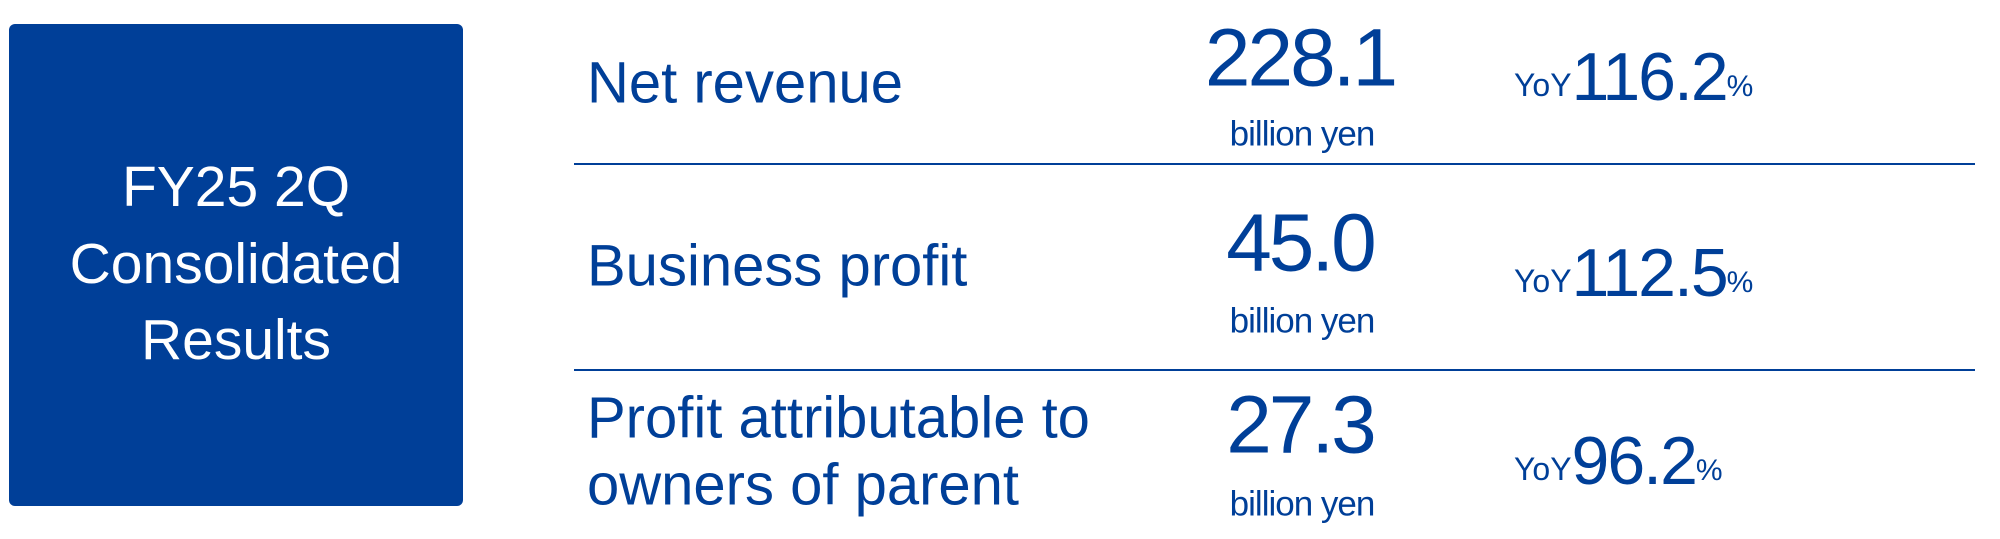 Image resolution: width=2000 pixels, height=539 pixels. What do you see at coordinates (777, 265) in the screenshot?
I see `row-label: Business profit` at bounding box center [777, 265].